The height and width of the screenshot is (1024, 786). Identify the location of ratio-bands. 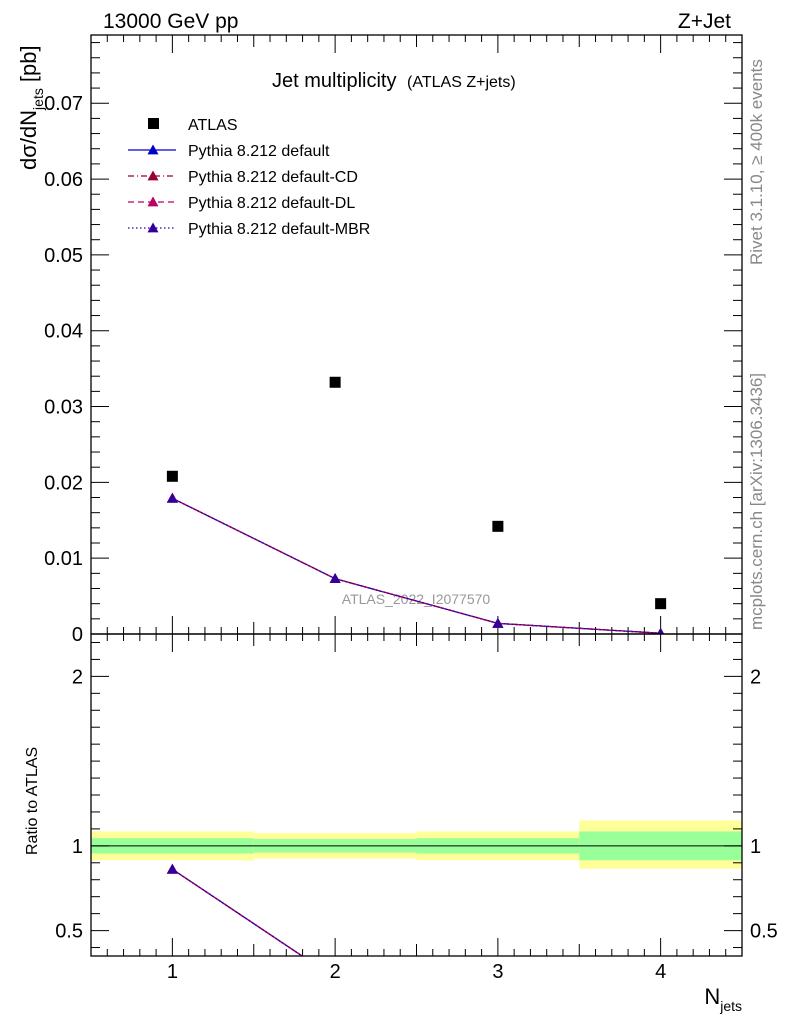
(416, 844).